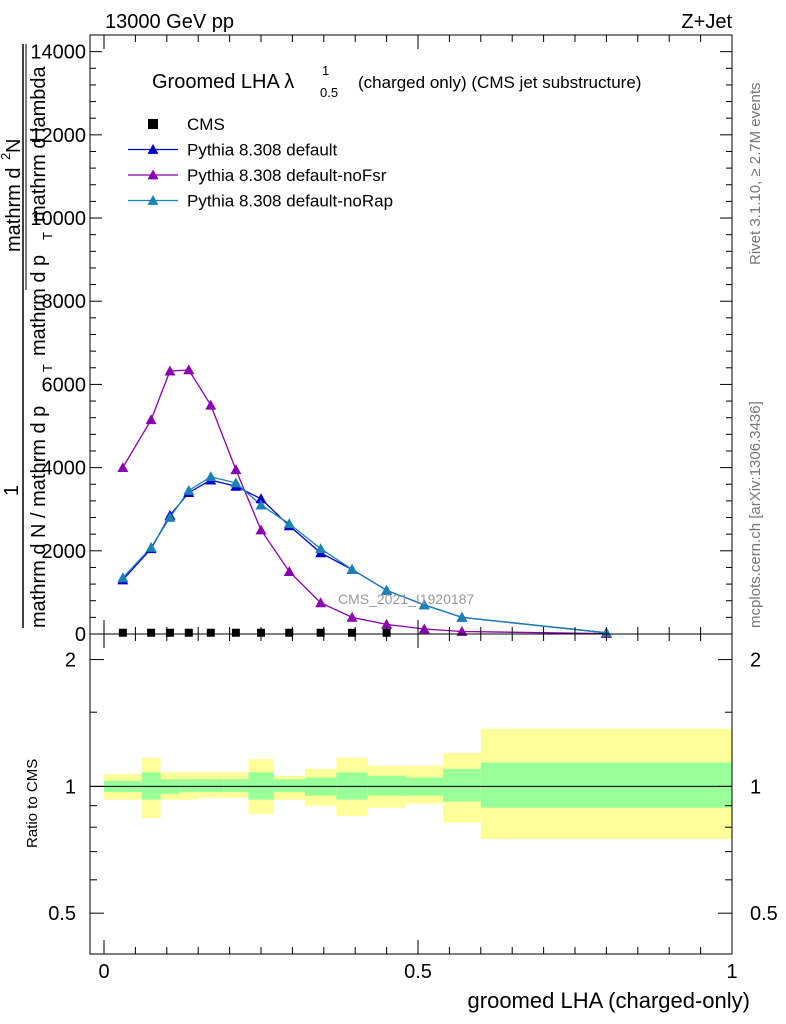 The width and height of the screenshot is (786, 1024). Describe the element at coordinates (39, 517) in the screenshot. I see `ylabel-denominator: mathrm d N / mathrm d p` at that location.